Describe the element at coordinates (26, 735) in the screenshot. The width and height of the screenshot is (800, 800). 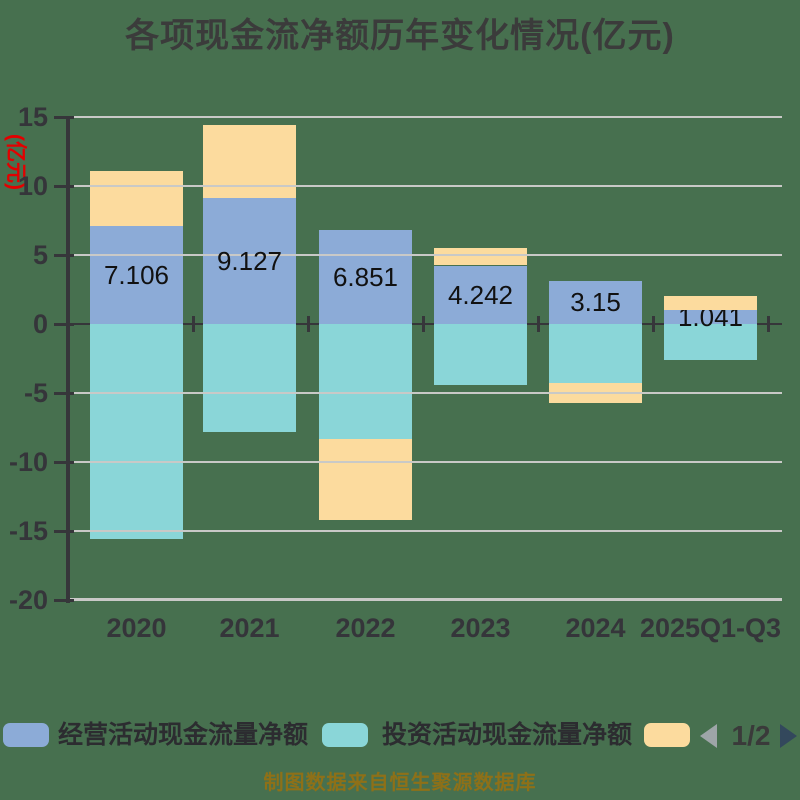
I see `legend-swatch-operating` at that location.